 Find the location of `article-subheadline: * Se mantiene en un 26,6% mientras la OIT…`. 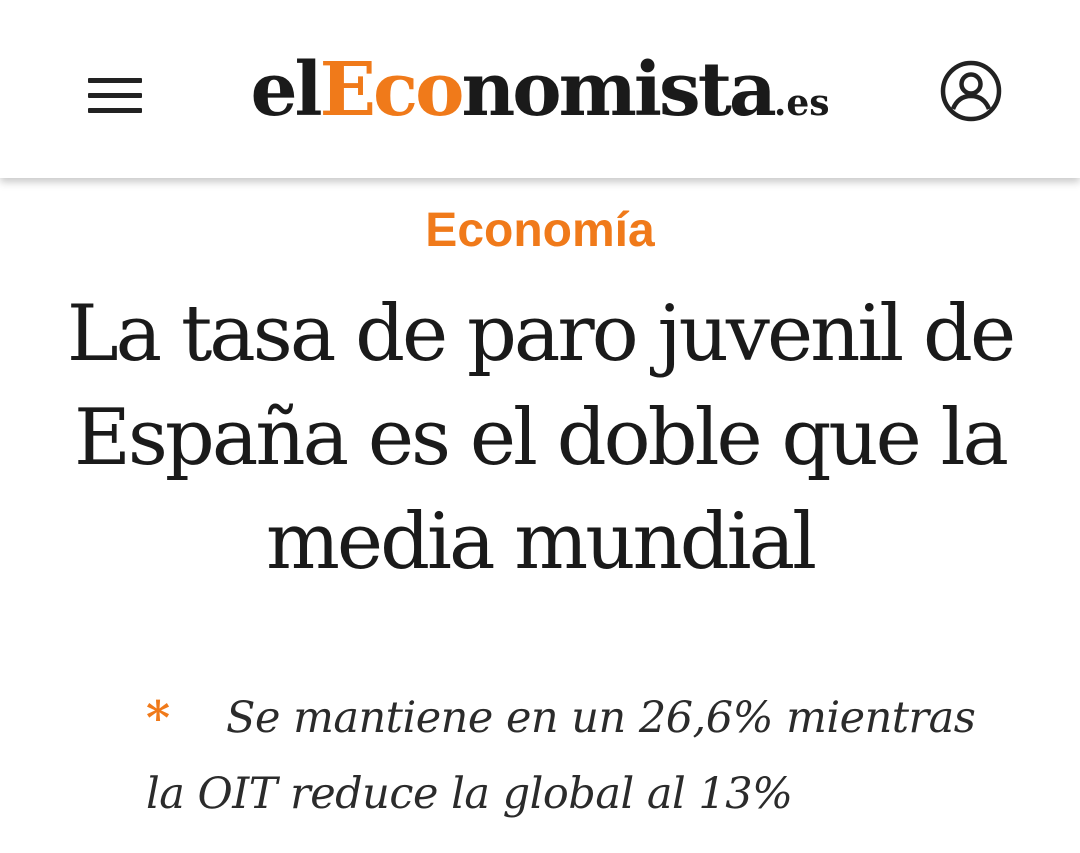

article-subheadline: * Se mantiene en un 26,6% mientras la OIT… is located at coordinates (581, 756).